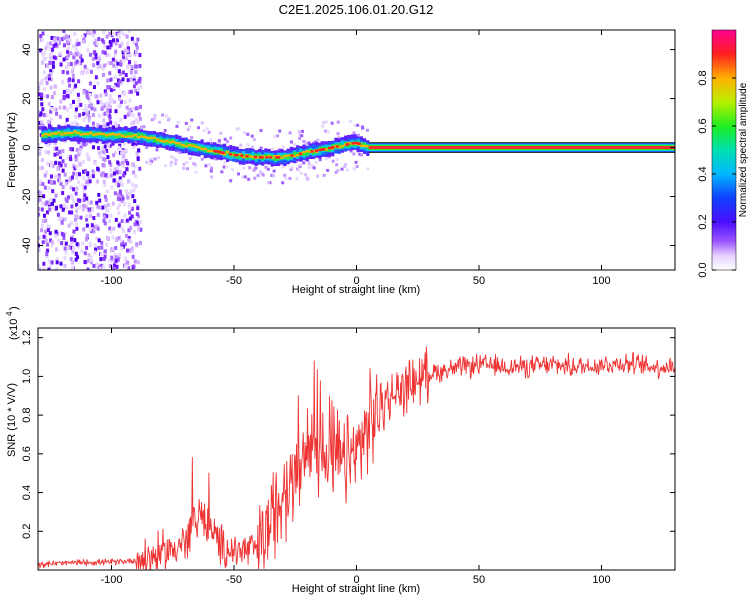 The image size is (750, 600). Describe the element at coordinates (111, 580) in the screenshot. I see `x-tick-label: -100` at that location.